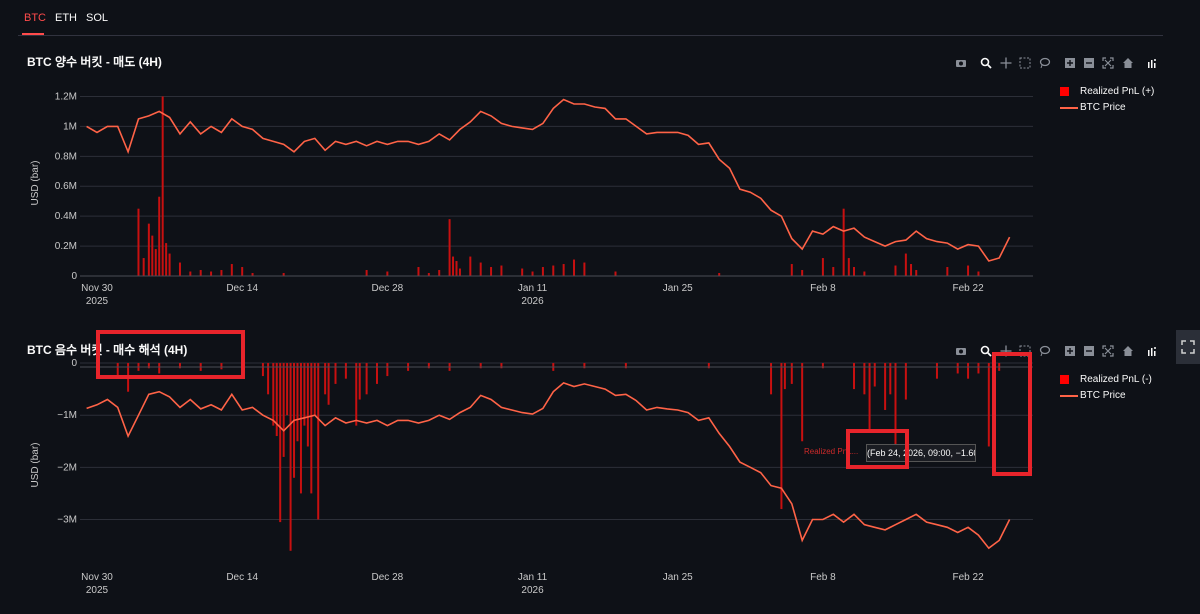  What do you see at coordinates (877, 449) in the screenshot?
I see `highlight-box-tooltip` at bounding box center [877, 449].